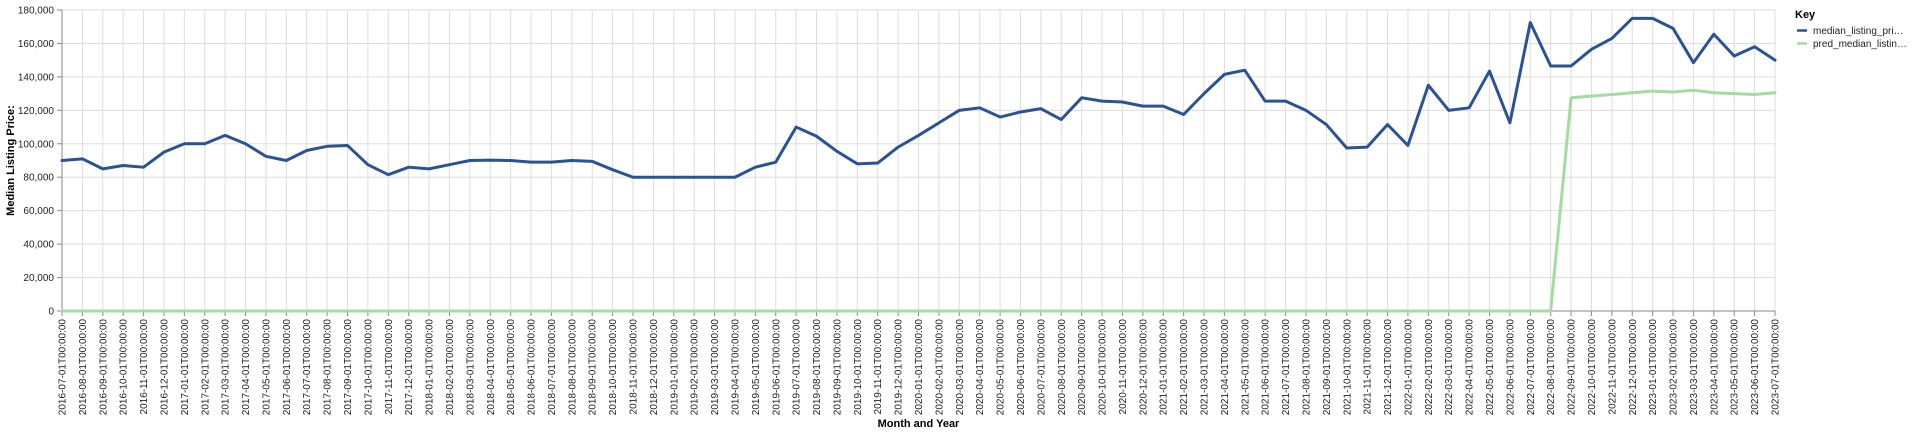 This screenshot has width=1920, height=434. I want to click on y-tick-label: 100,000, so click(36, 144).